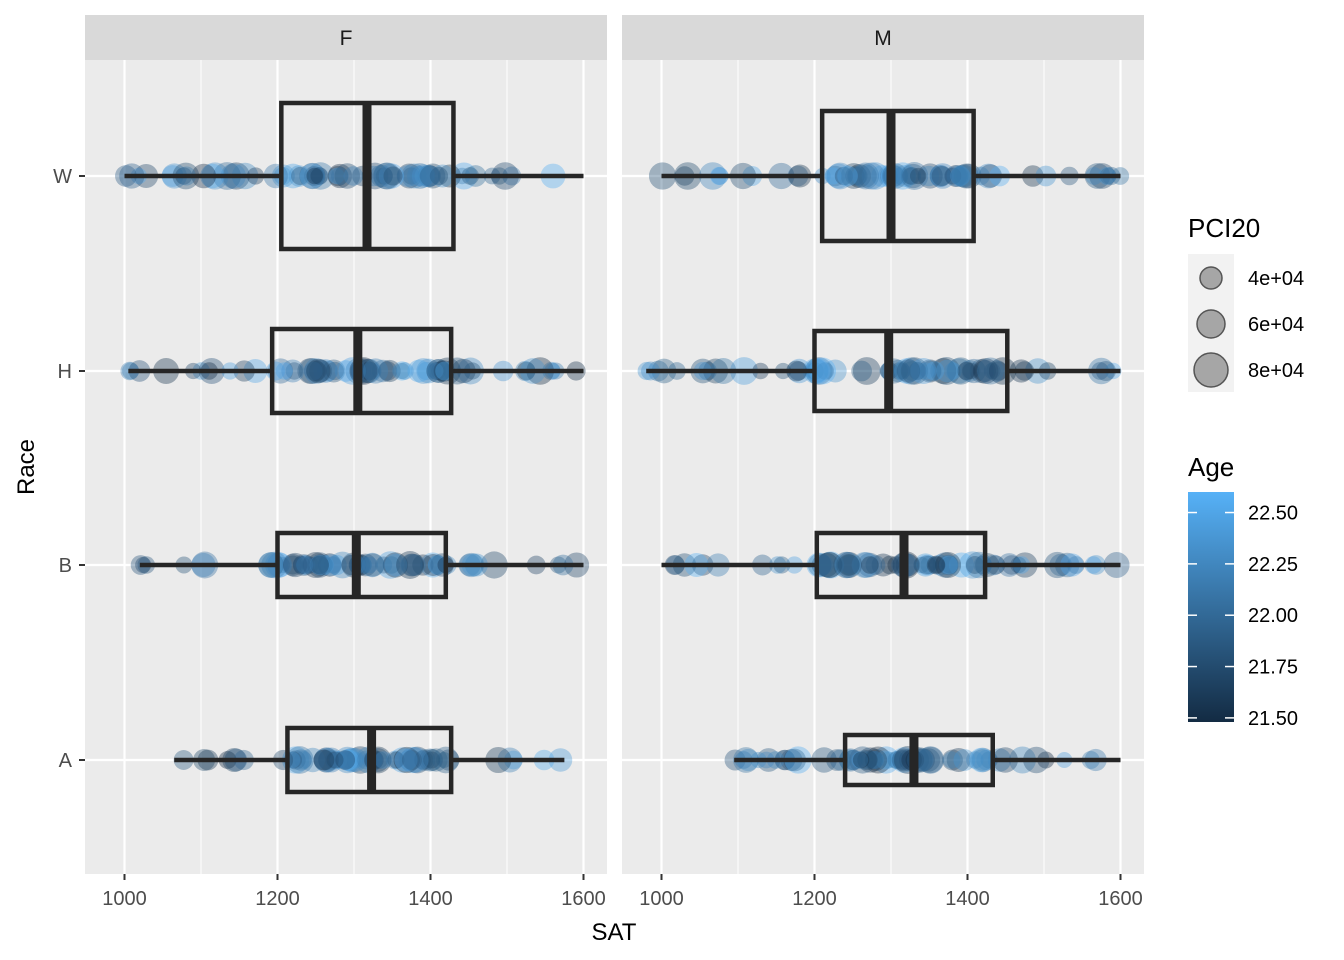 This screenshot has width=1344, height=960. What do you see at coordinates (1276, 371) in the screenshot?
I see `legend-size-label: 8e+04` at bounding box center [1276, 371].